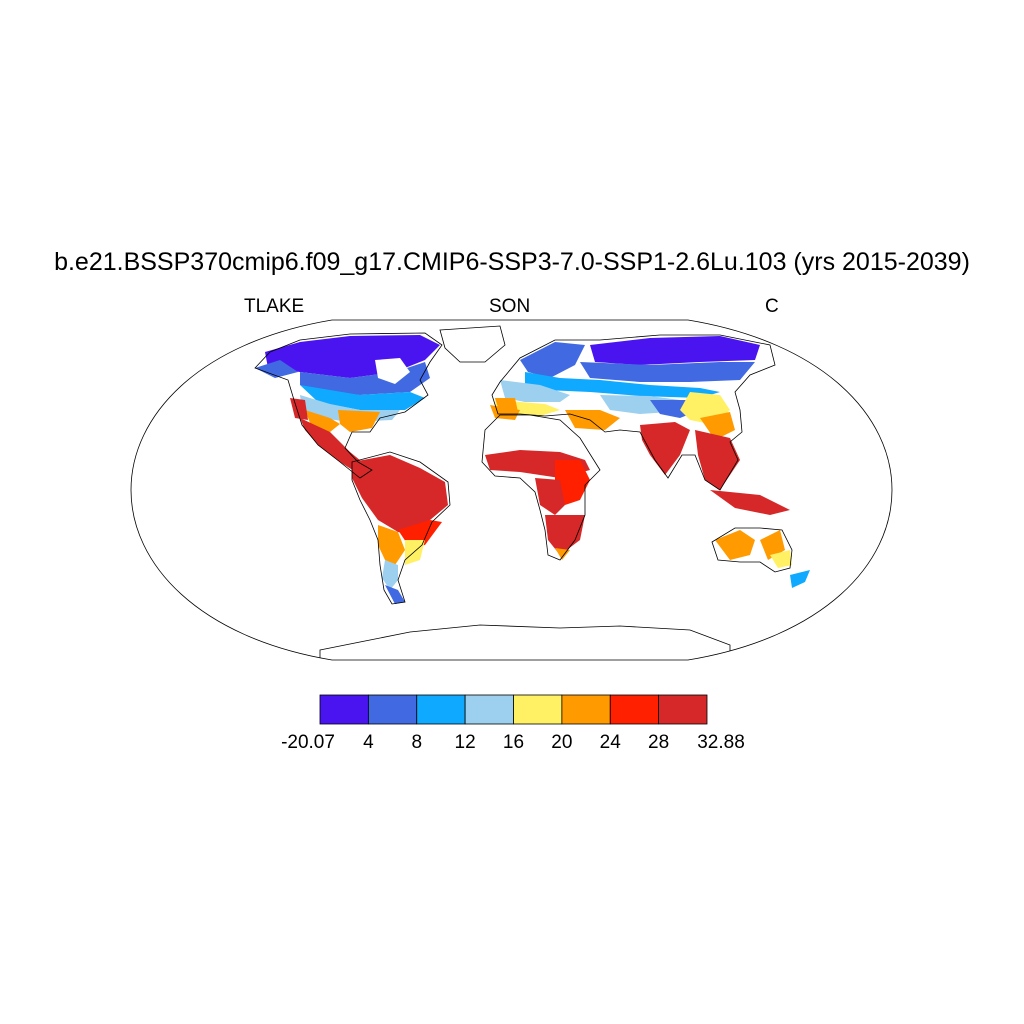 This screenshot has height=1024, width=1024. Describe the element at coordinates (368, 742) in the screenshot. I see `colorbar-label-1: 4` at that location.